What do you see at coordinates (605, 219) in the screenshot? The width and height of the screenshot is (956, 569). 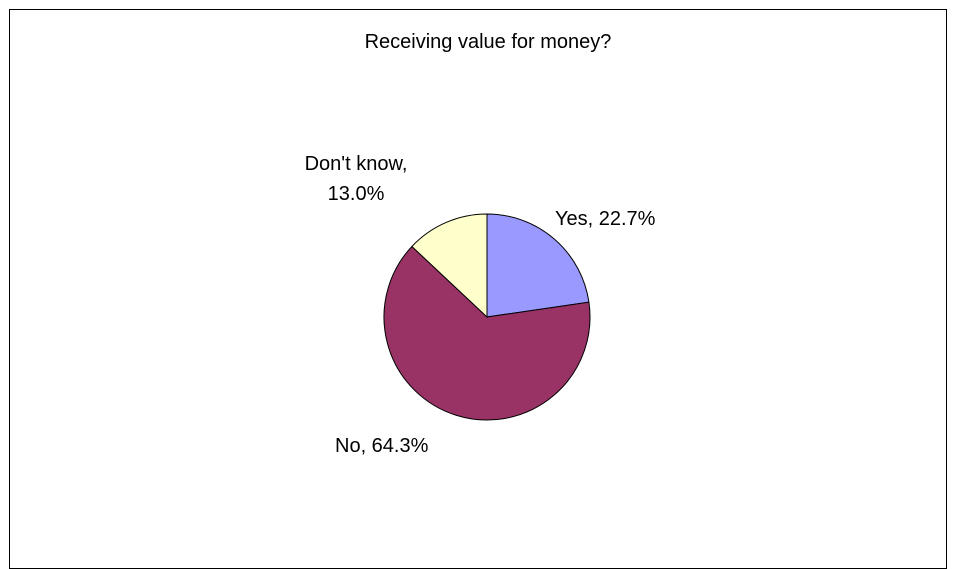 I see `slice-label-yes: Yes, 22.7%` at bounding box center [605, 219].